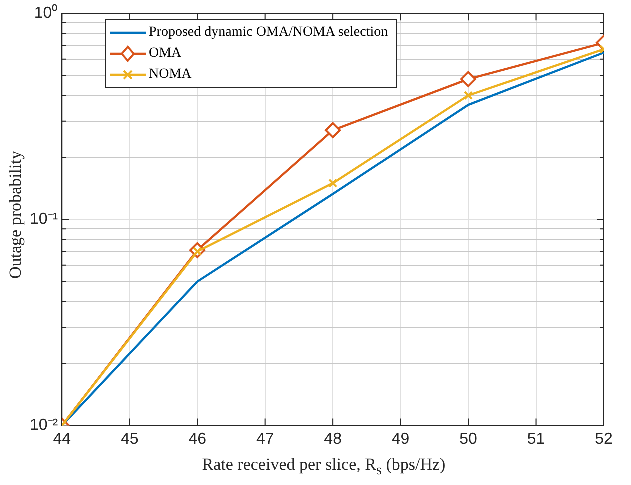  What do you see at coordinates (333, 439) in the screenshot?
I see `x-tick-label: 48` at bounding box center [333, 439].